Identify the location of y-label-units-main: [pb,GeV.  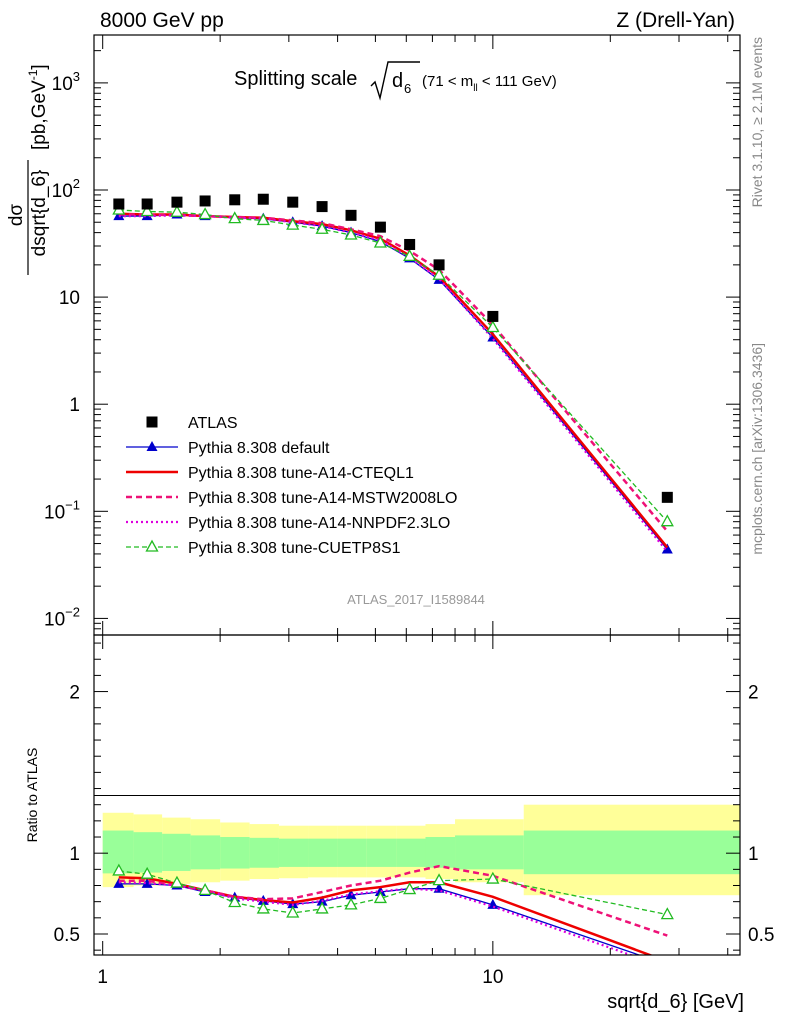
(39, 115).